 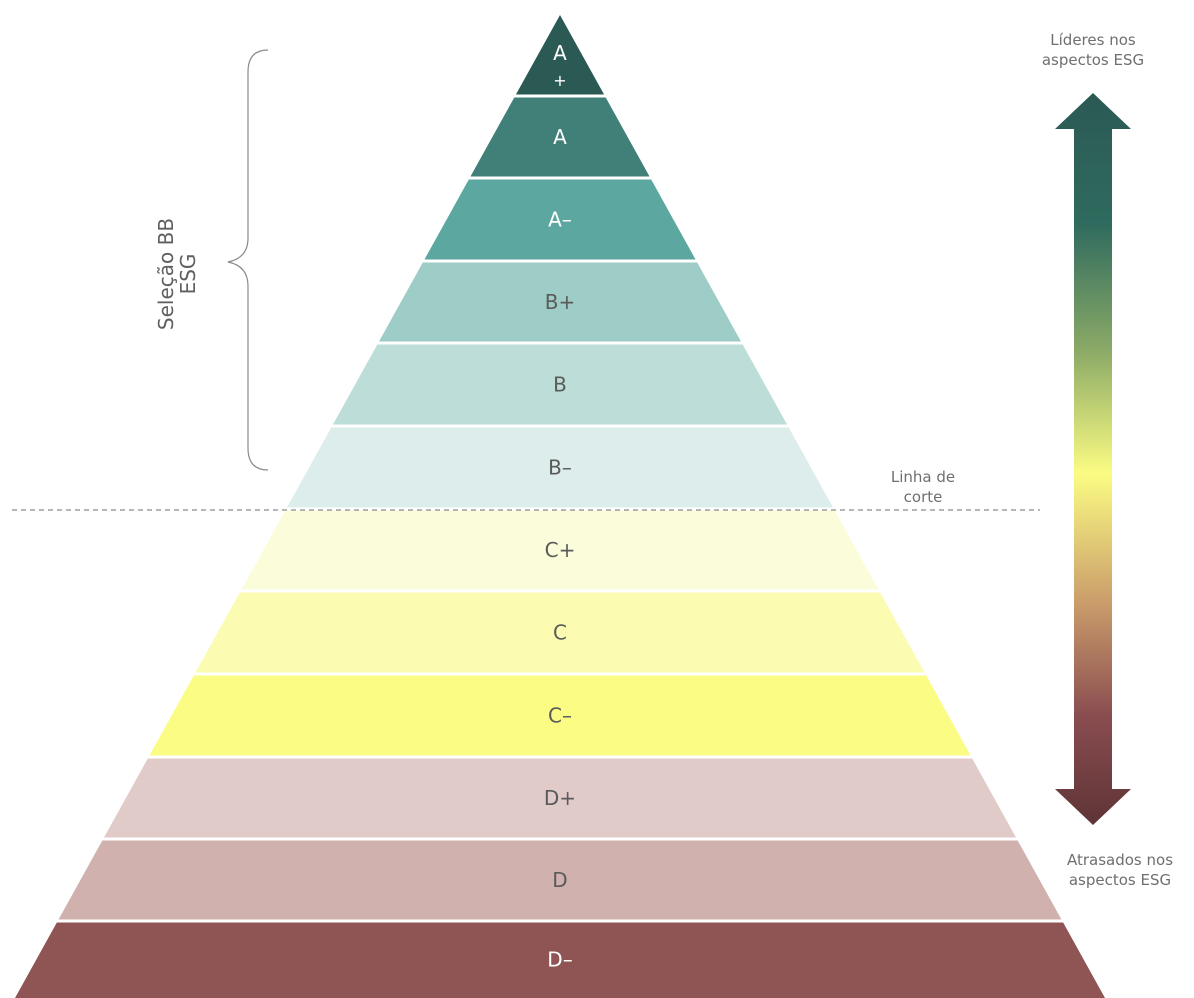 I want to click on level-label: B, so click(x=560, y=385).